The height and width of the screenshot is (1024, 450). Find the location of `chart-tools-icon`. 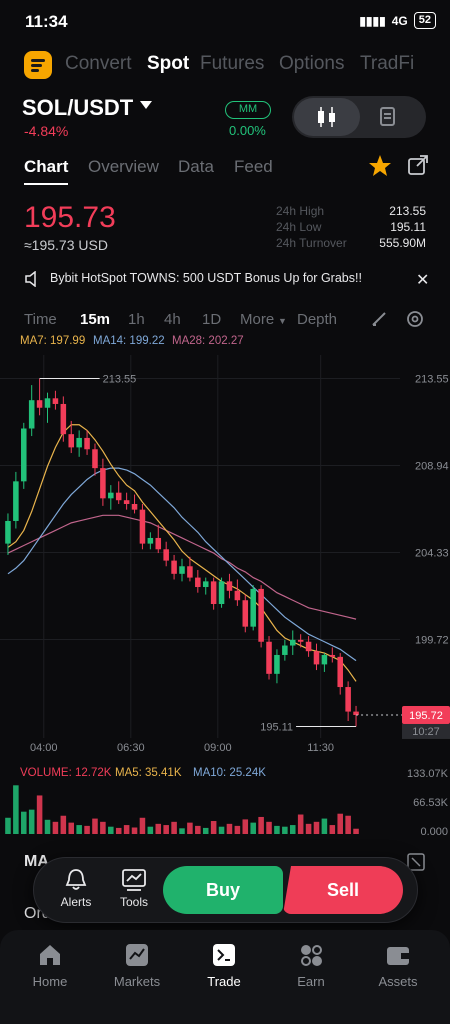

chart-tools-icon is located at coordinates (134, 880).